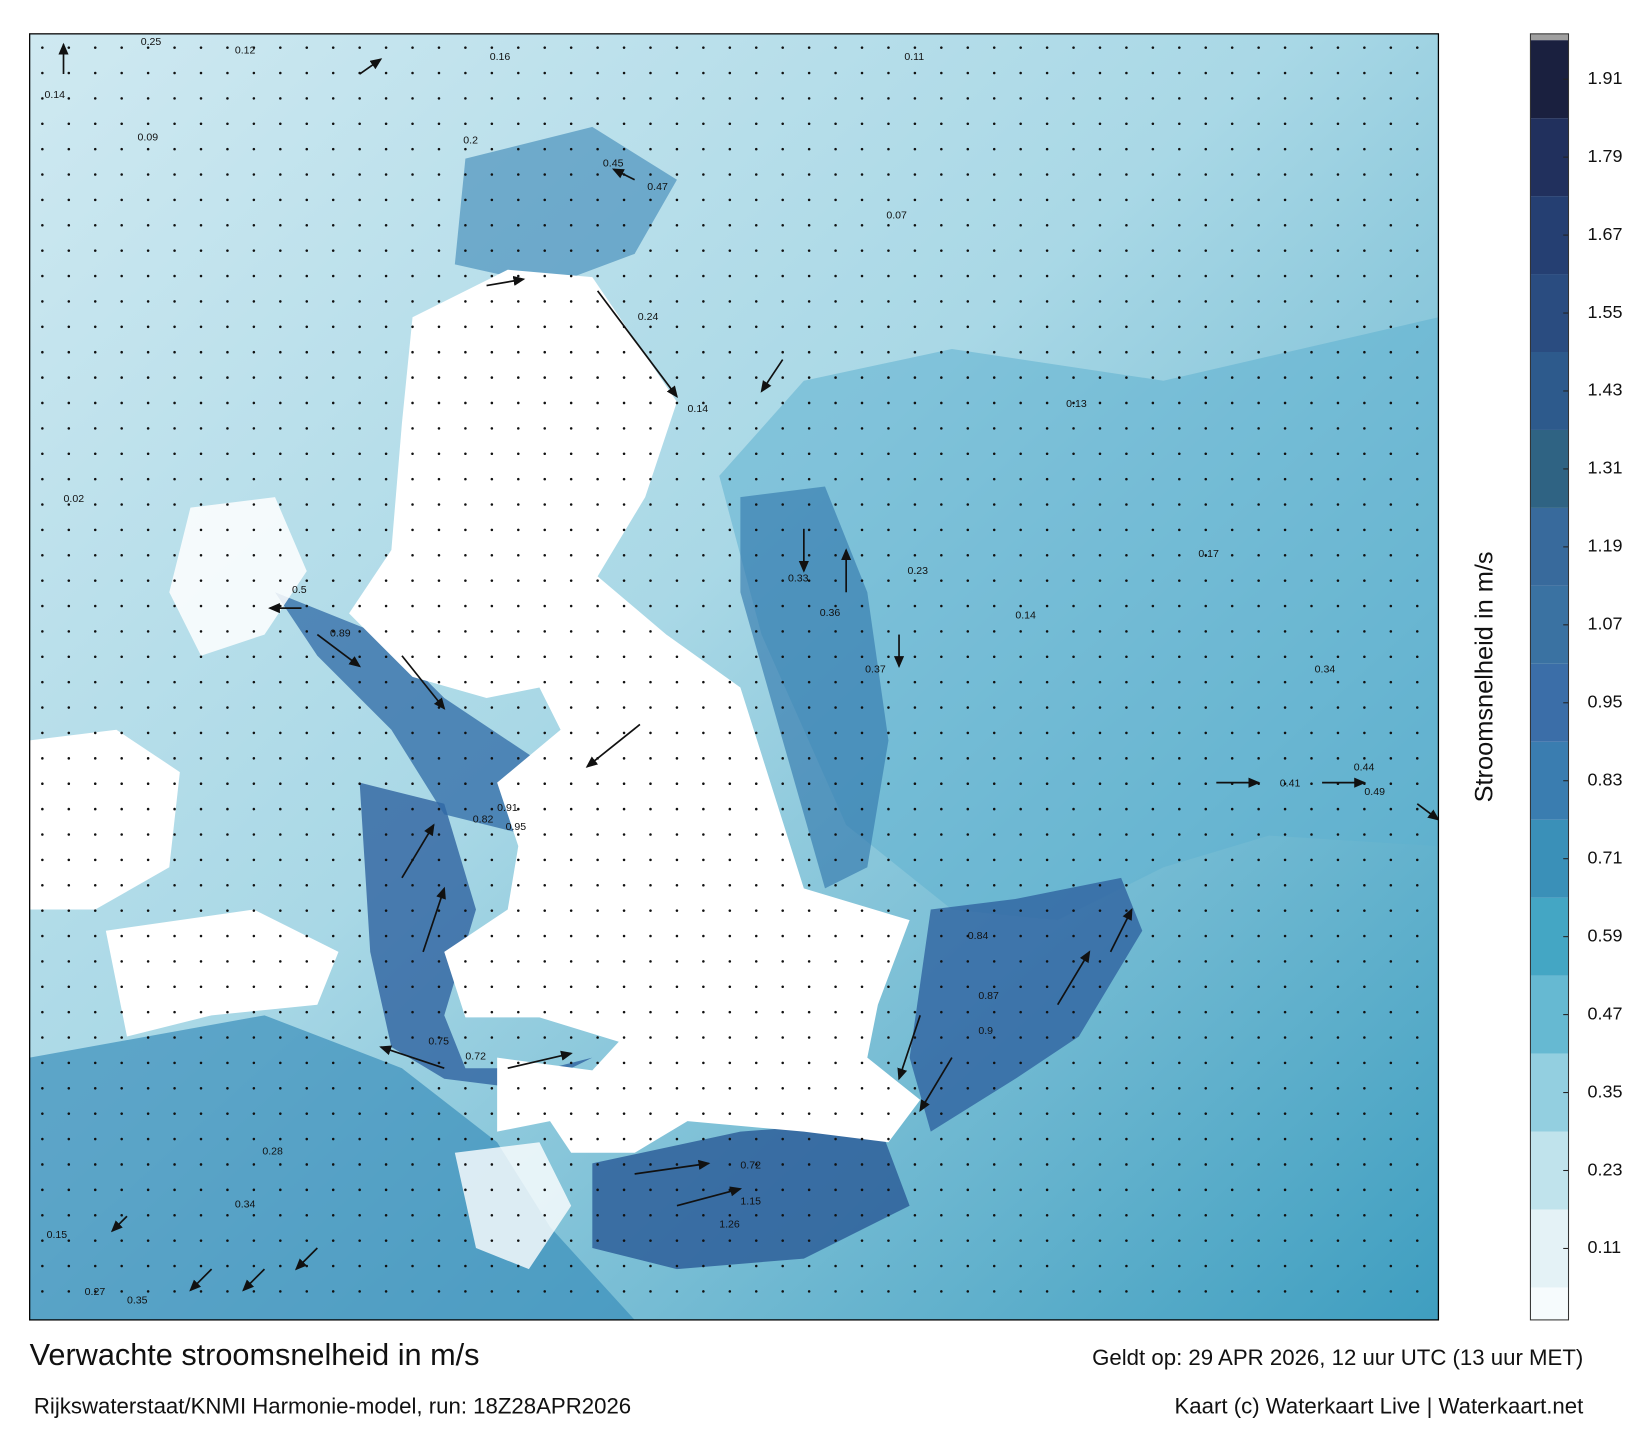 The image size is (1650, 1450). Describe the element at coordinates (909, 1048) in the screenshot. I see `vector-arrow` at that location.